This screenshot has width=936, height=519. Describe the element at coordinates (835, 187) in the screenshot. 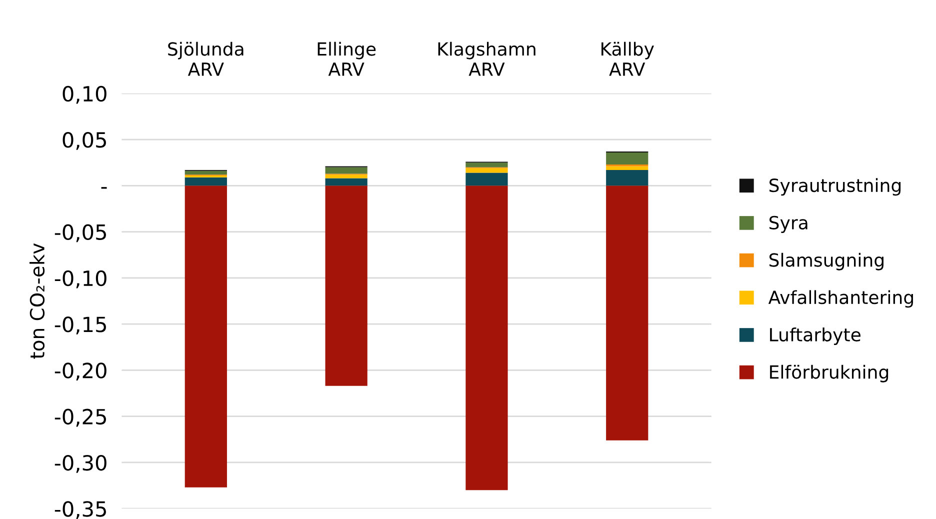

I see `legend-label: Syrautrustning` at that location.